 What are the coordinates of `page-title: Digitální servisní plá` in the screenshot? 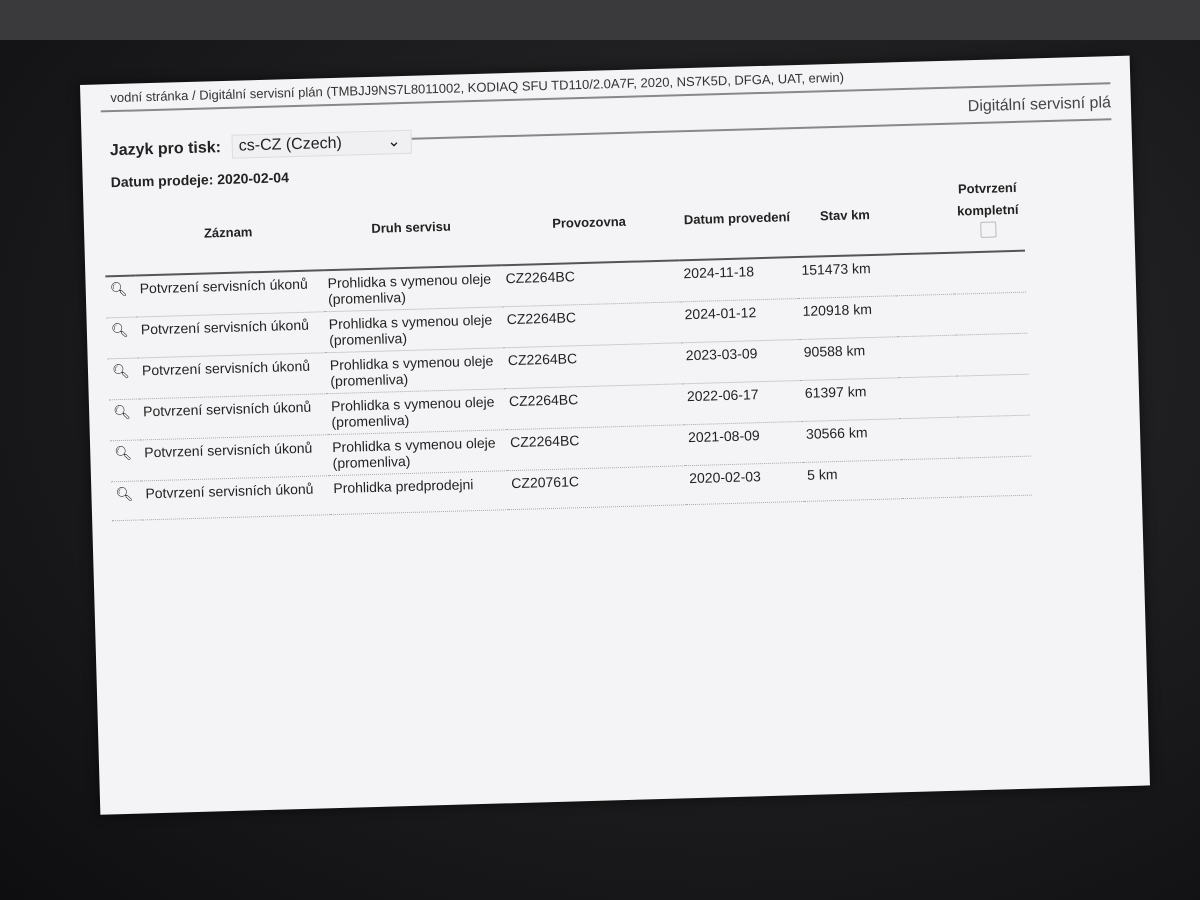 It's located at (1039, 105).